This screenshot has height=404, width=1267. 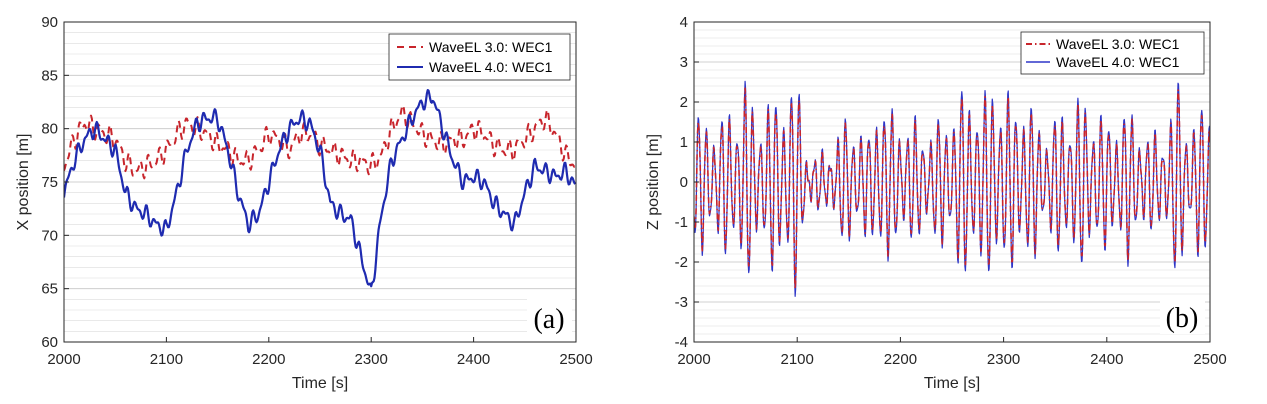 I want to click on y-tick-label: -3, so click(x=681, y=302).